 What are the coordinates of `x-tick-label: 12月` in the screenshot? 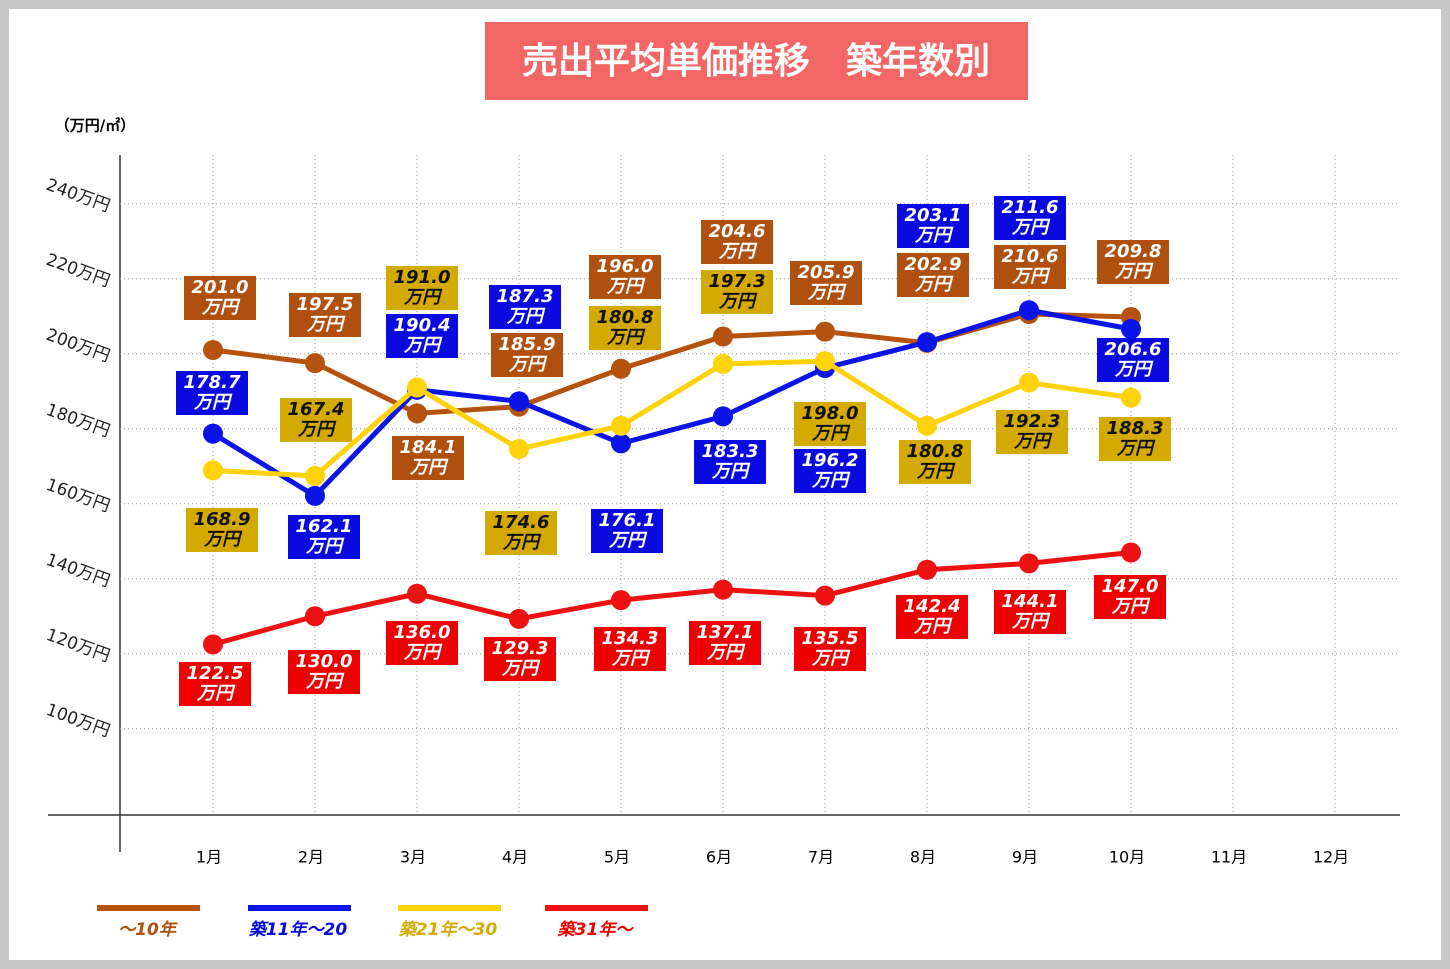 It's located at (1331, 857).